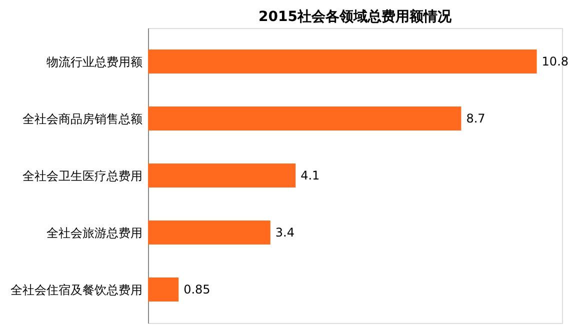  I want to click on data-label: 0.85, so click(197, 289).